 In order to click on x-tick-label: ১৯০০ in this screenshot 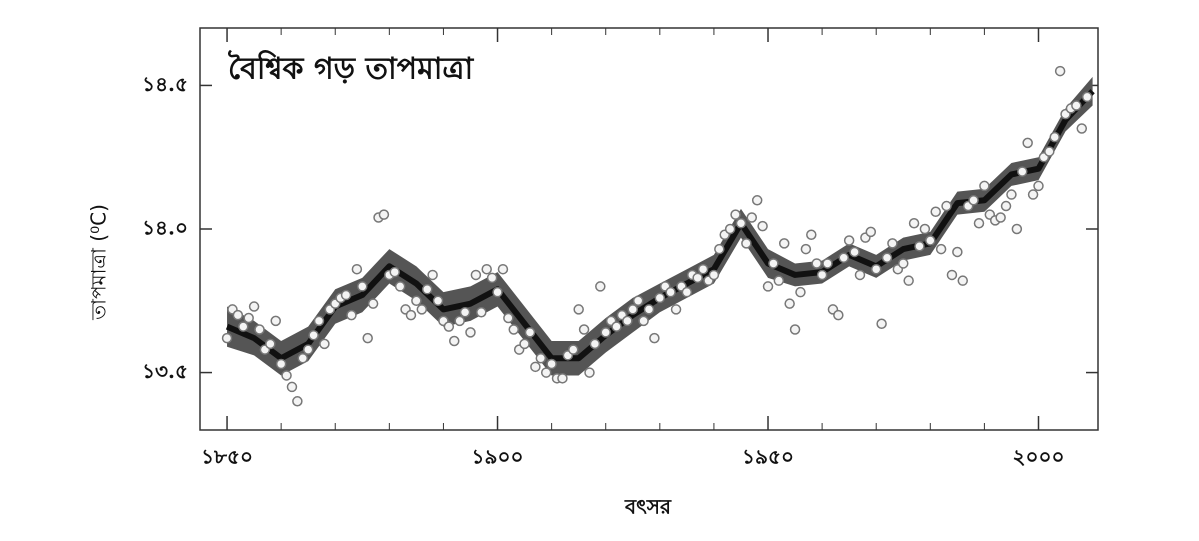, I will do `click(498, 457)`.